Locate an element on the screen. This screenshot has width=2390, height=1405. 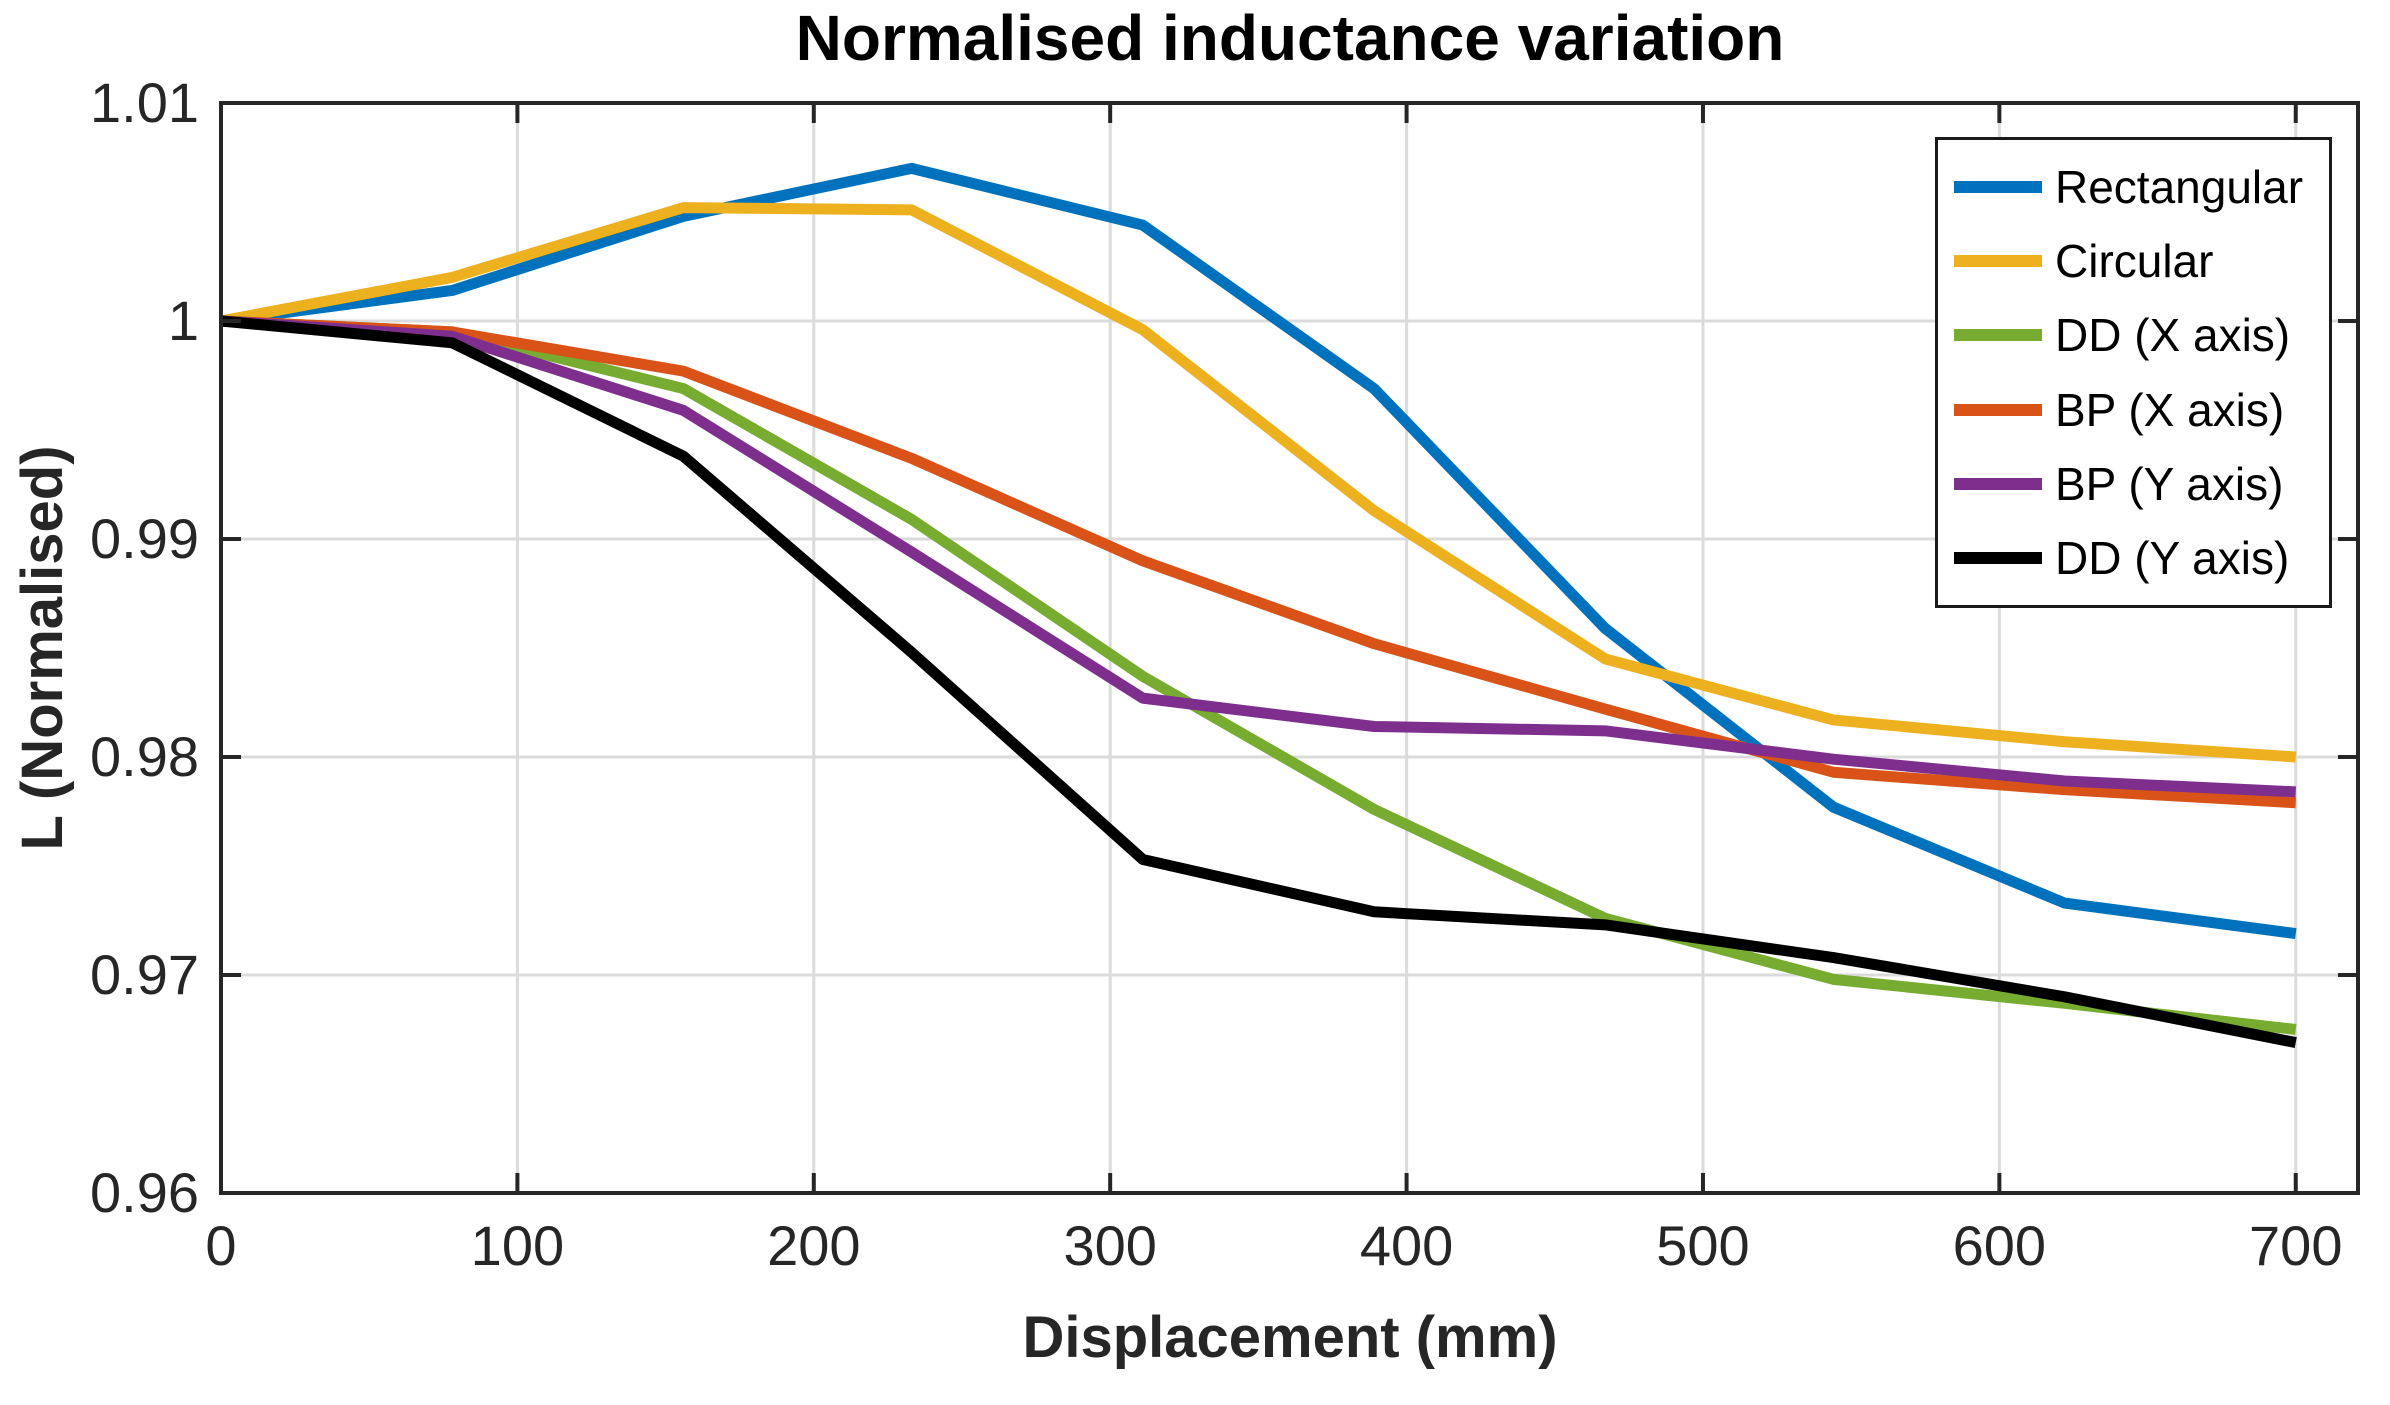
legend-label: BP (Y axis) is located at coordinates (2169, 483).